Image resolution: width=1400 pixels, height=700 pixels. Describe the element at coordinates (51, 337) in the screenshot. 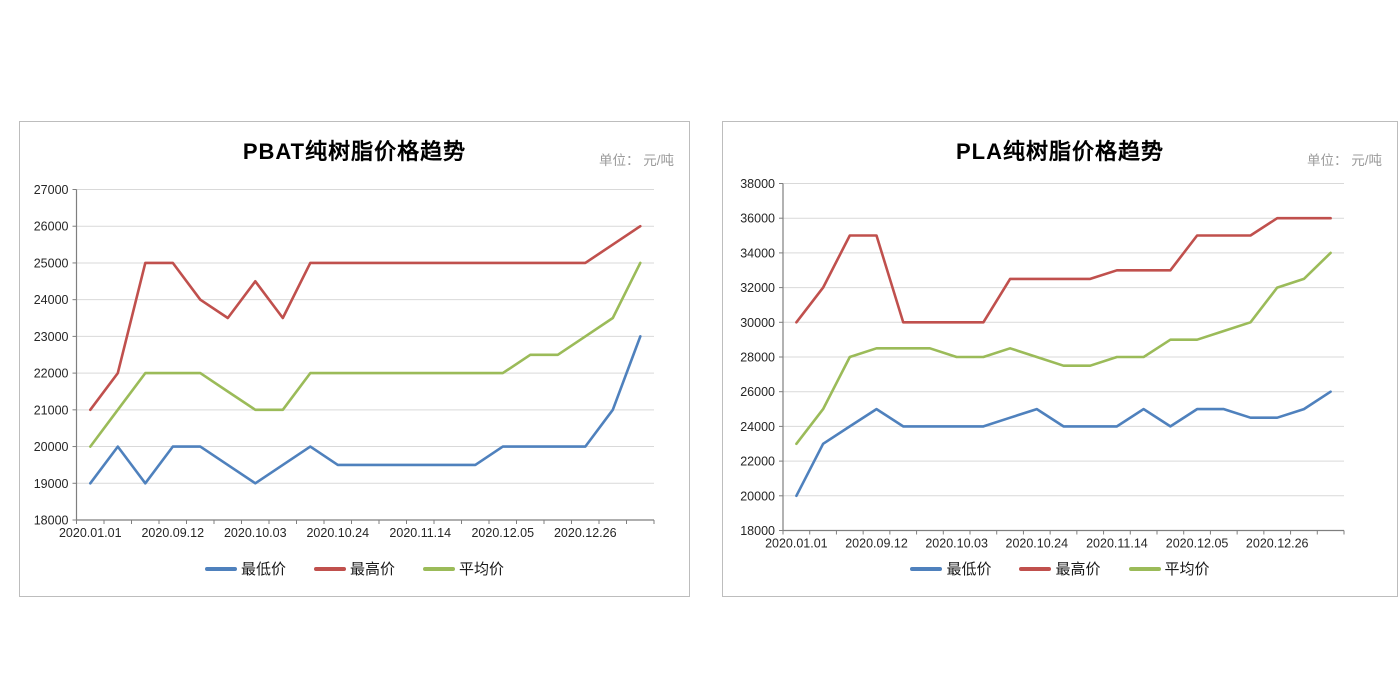

I see `y-axis-label: 23000` at that location.